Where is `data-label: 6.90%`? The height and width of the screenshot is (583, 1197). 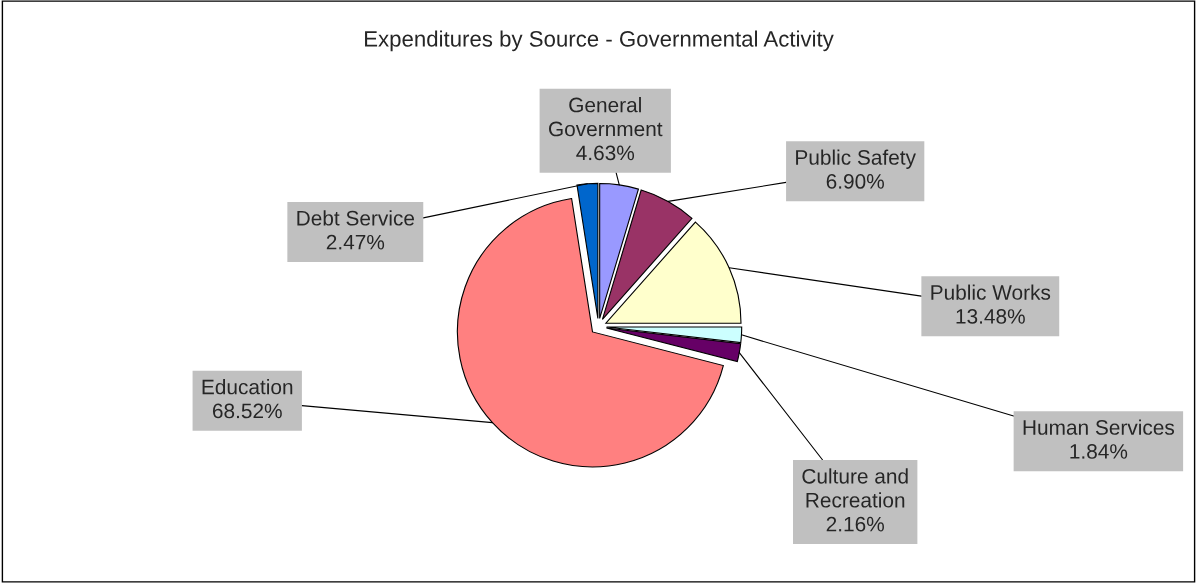 data-label: 6.90% is located at coordinates (855, 181).